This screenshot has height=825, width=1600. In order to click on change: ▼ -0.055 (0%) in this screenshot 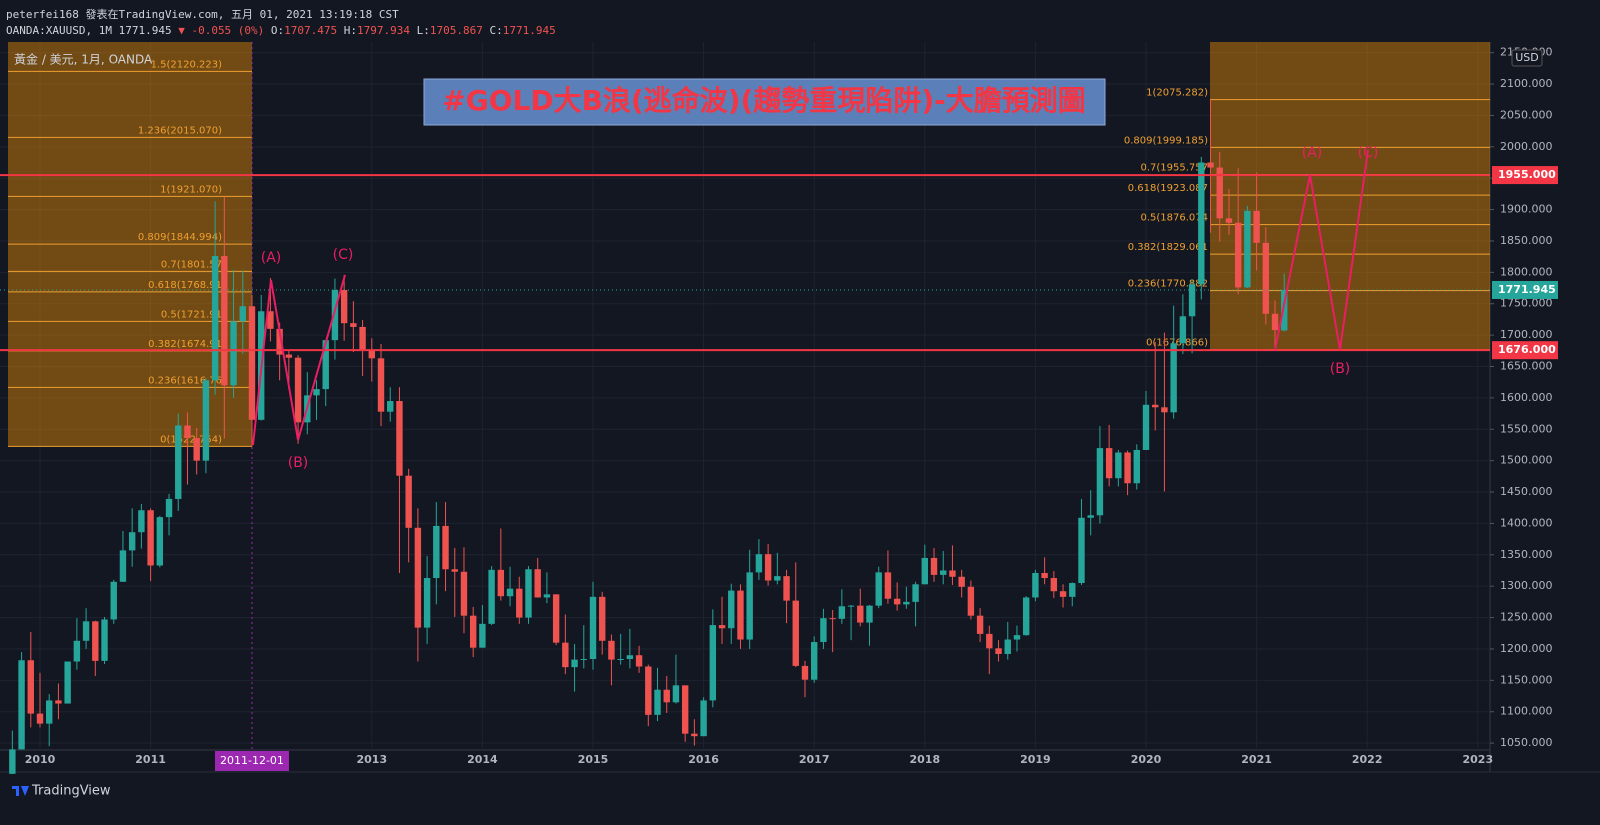, I will do `click(221, 30)`.